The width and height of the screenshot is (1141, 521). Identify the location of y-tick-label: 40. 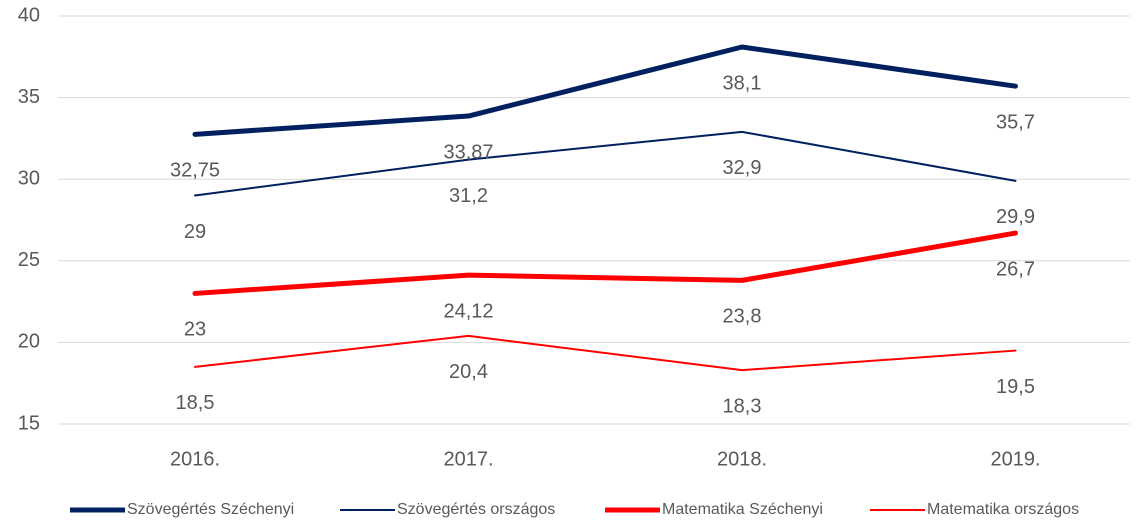
(29, 15).